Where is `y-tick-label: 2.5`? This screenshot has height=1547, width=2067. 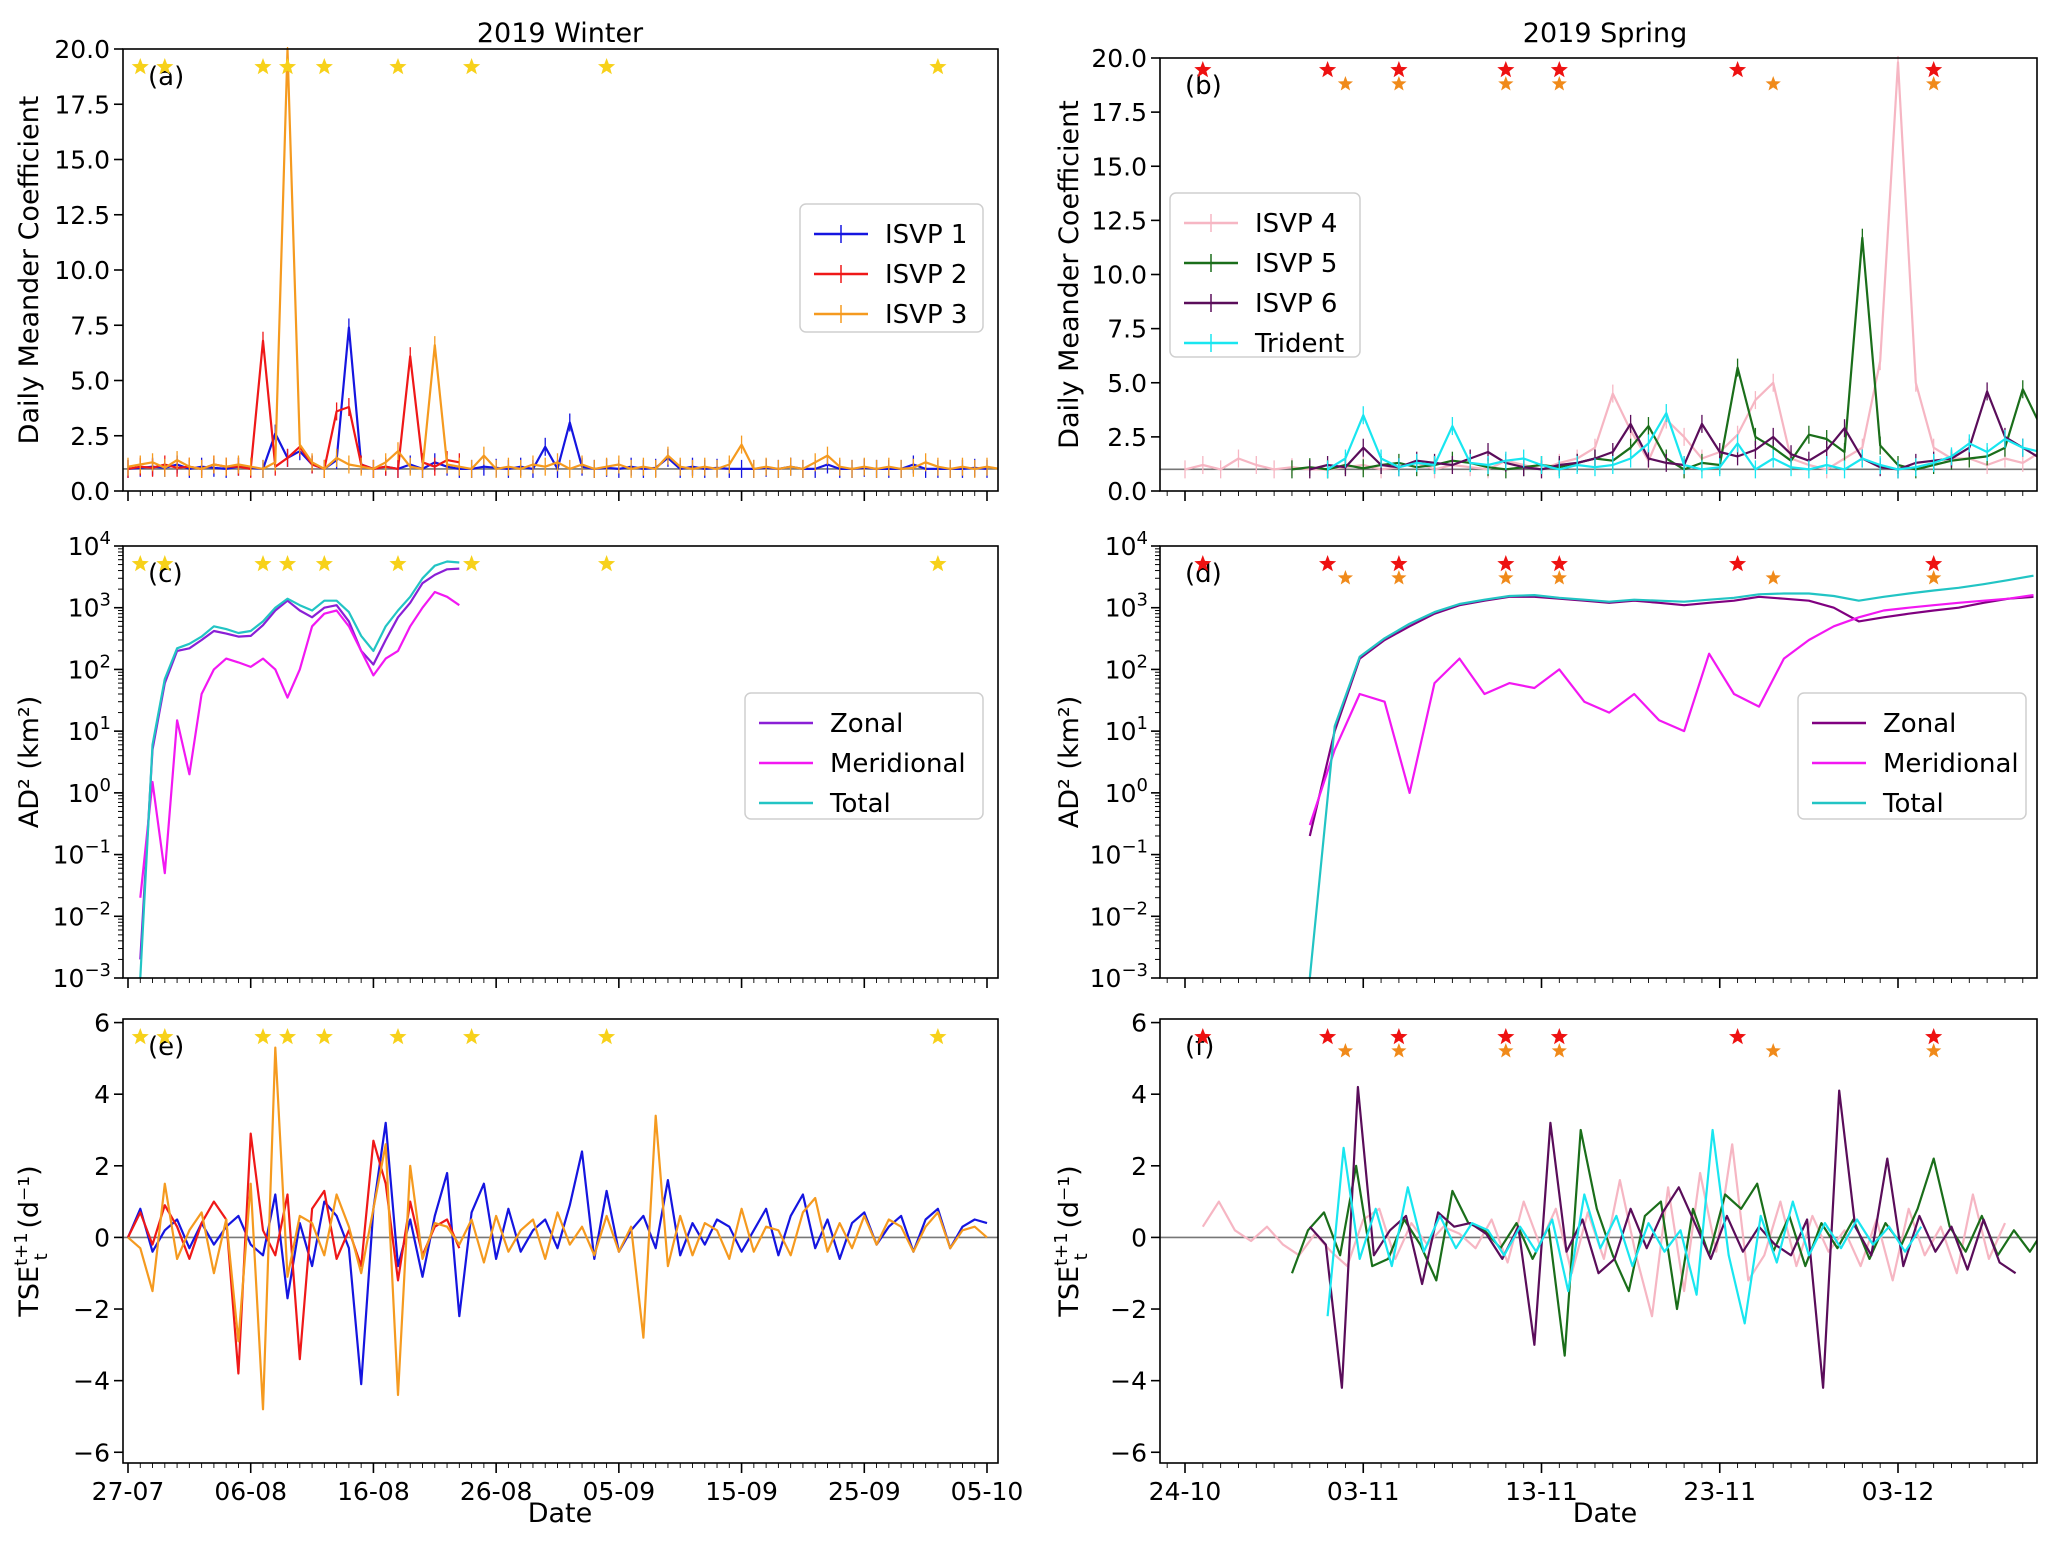
y-tick-label: 2.5 is located at coordinates (90, 436).